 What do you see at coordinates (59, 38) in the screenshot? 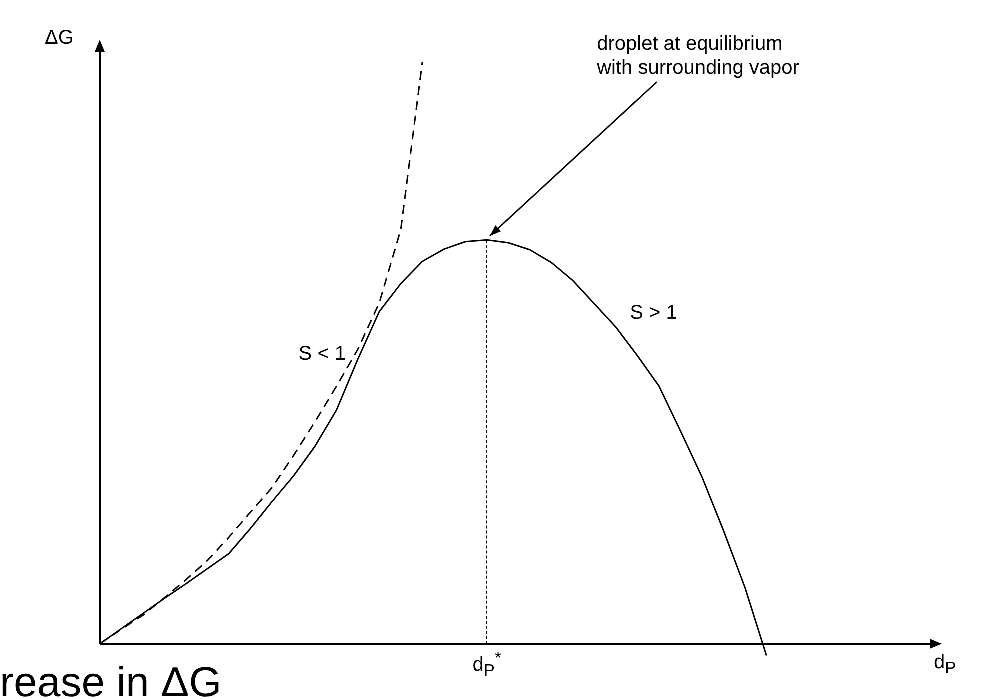
I see `y-axis-title: ΔG` at bounding box center [59, 38].